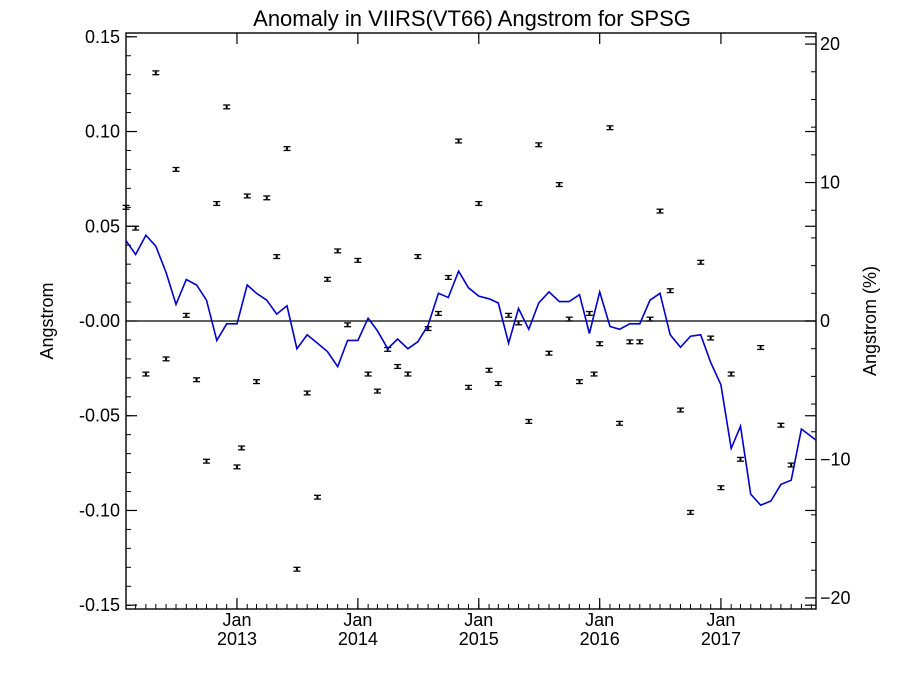 The image size is (900, 675). What do you see at coordinates (870, 321) in the screenshot?
I see `y2-axis-label: Angstrom (%)` at bounding box center [870, 321].